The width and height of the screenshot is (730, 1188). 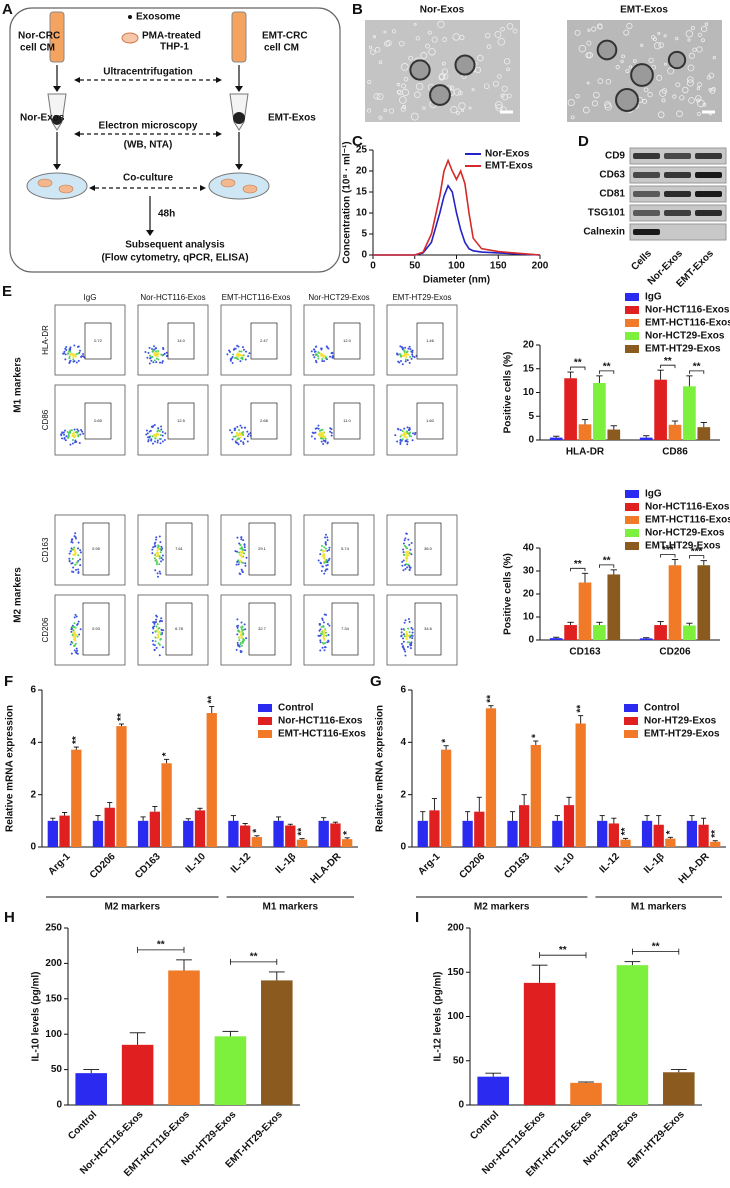 I want to click on source-label: cell CM, so click(x=37, y=48).